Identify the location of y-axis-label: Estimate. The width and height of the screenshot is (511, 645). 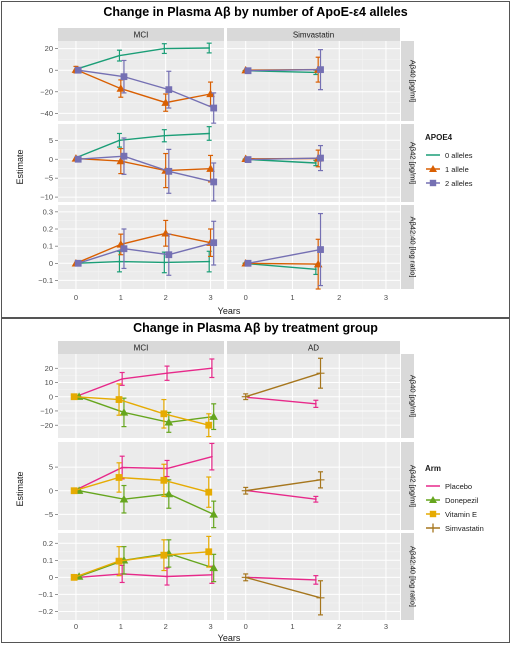
(20, 166).